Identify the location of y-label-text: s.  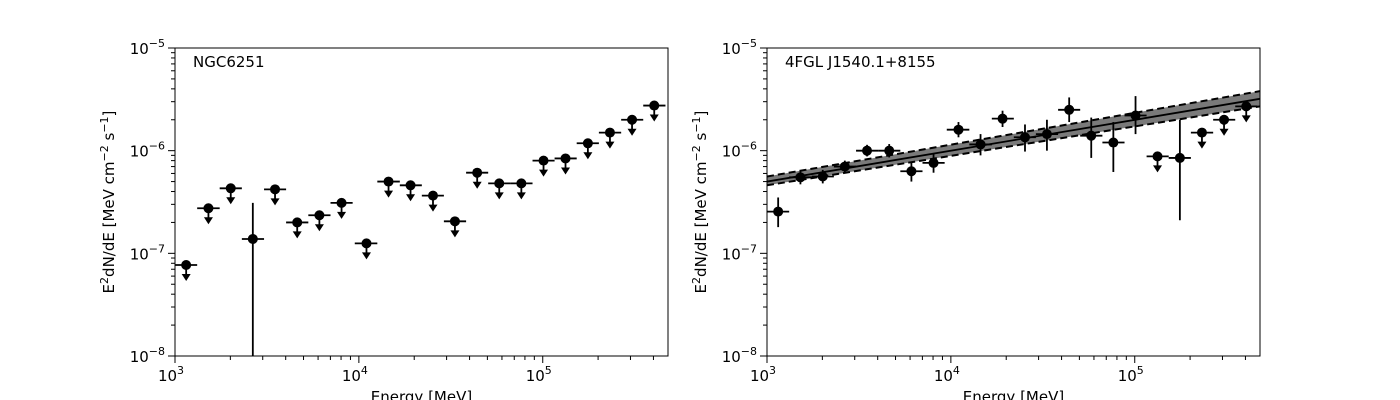
(701, 138).